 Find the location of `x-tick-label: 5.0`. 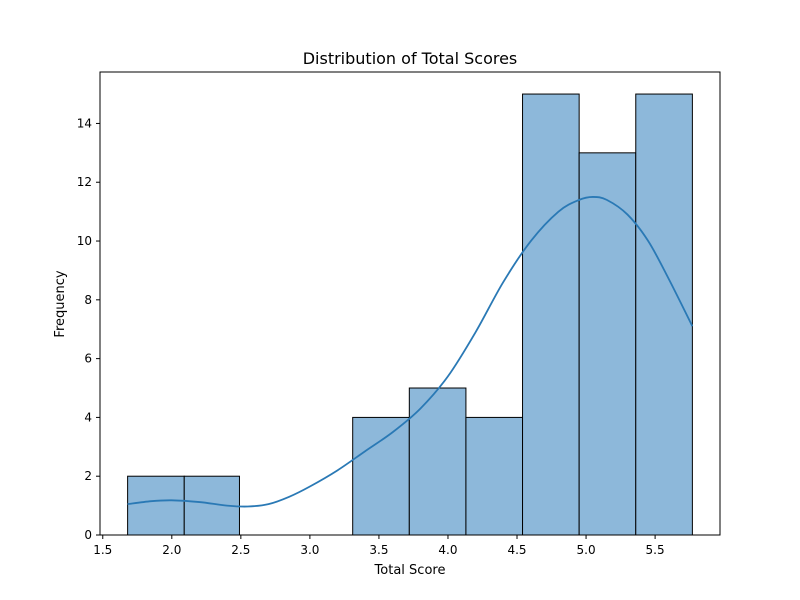

x-tick-label: 5.0 is located at coordinates (586, 550).